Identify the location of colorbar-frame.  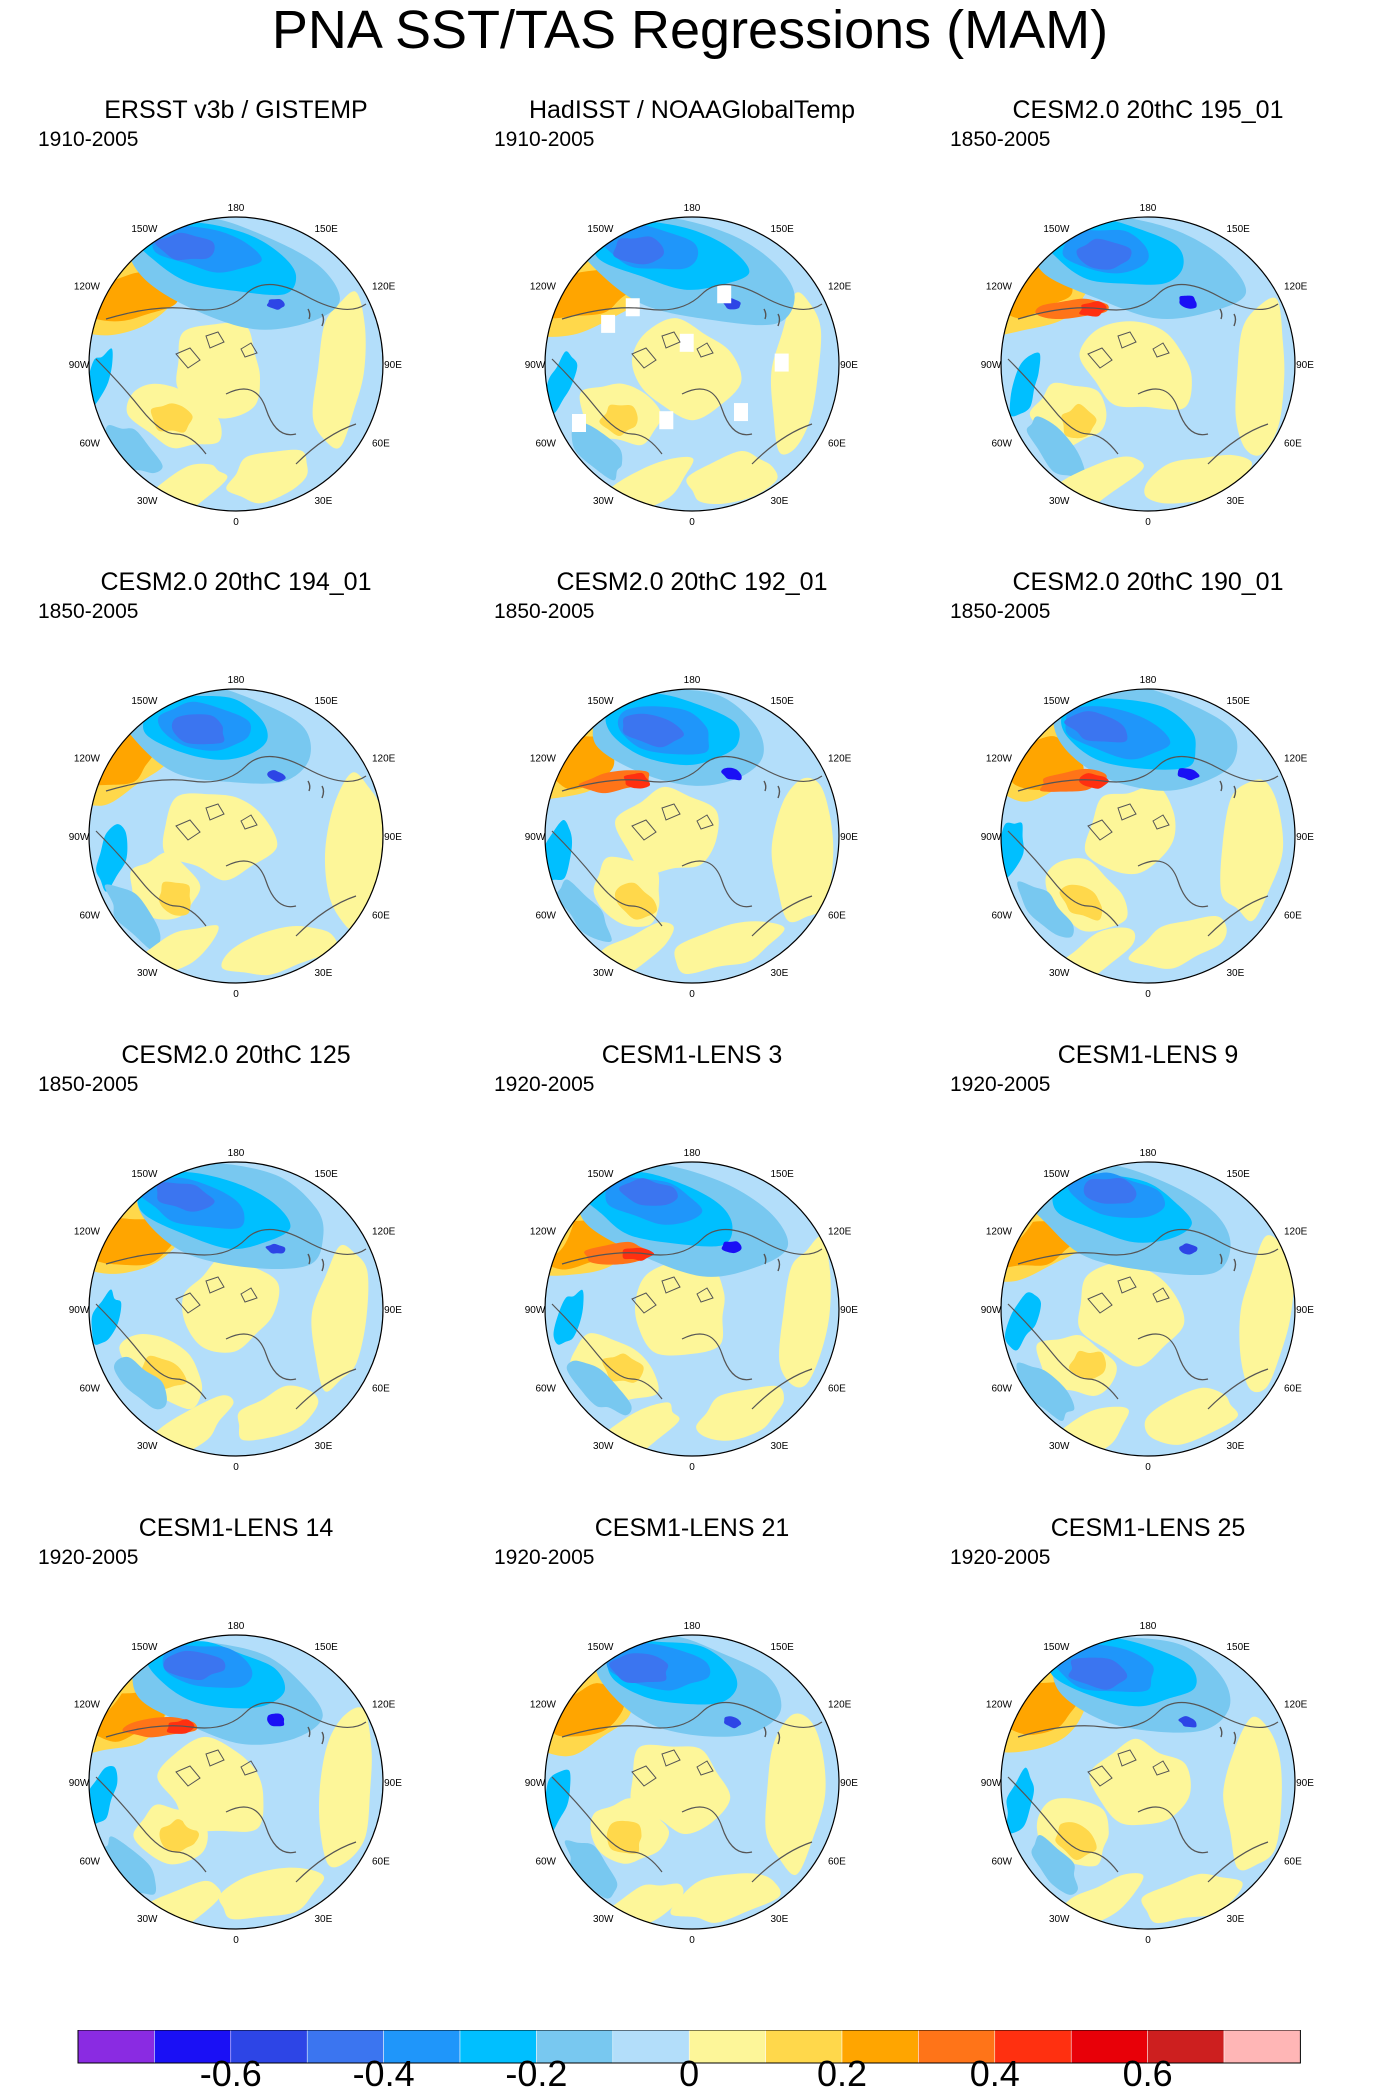
(689, 2047).